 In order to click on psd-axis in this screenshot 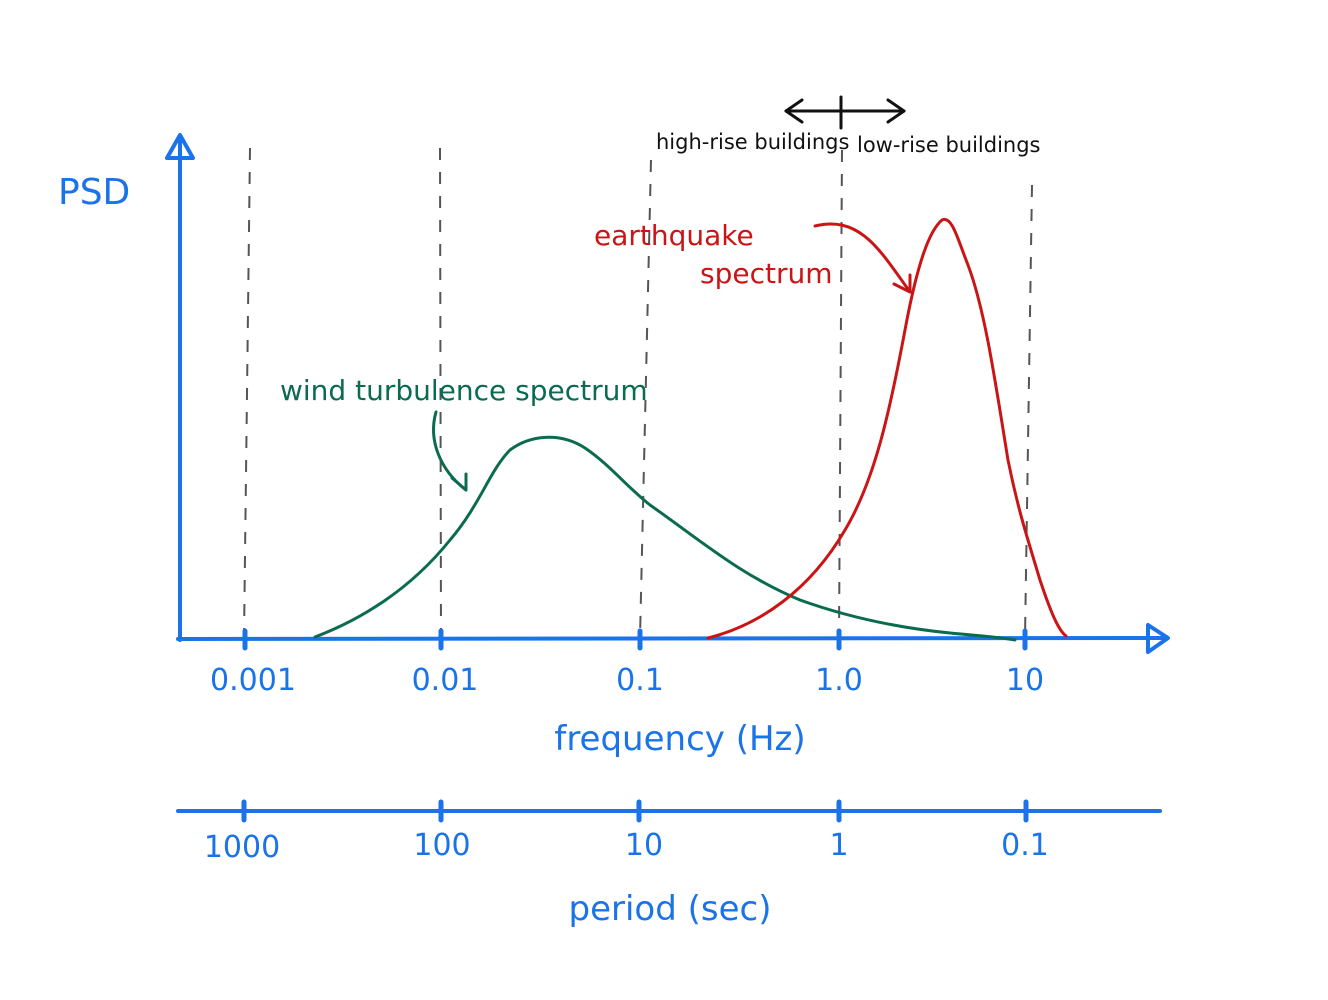, I will do `click(180, 387)`.